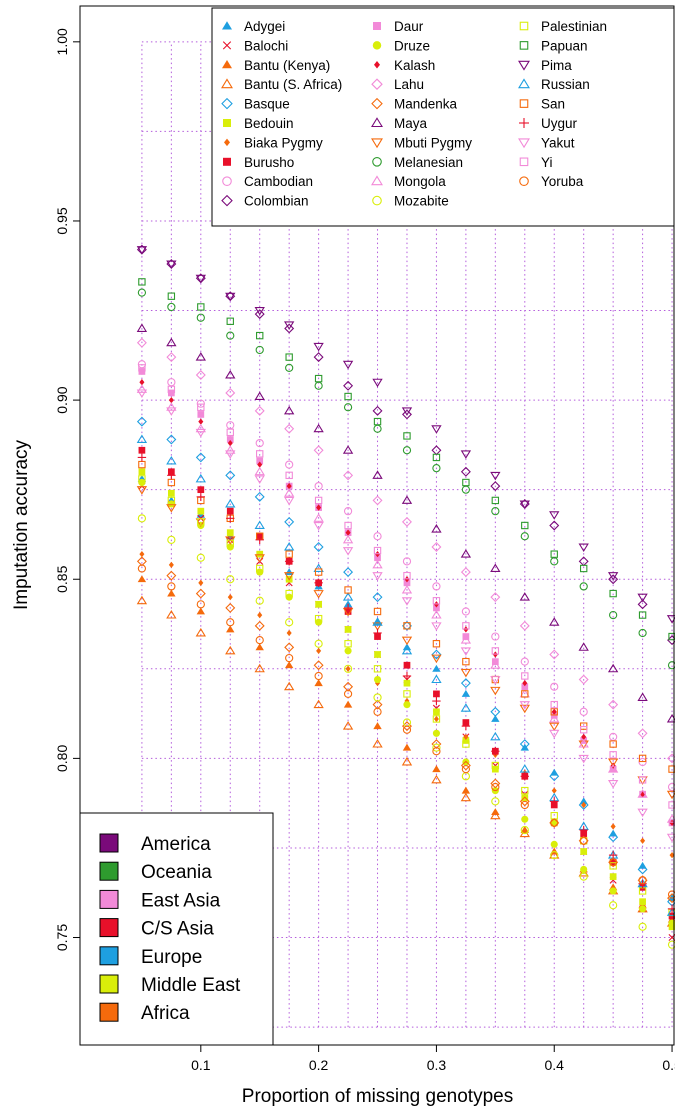 The height and width of the screenshot is (1112, 675). I want to click on legend-item: Pima, so click(545, 65).